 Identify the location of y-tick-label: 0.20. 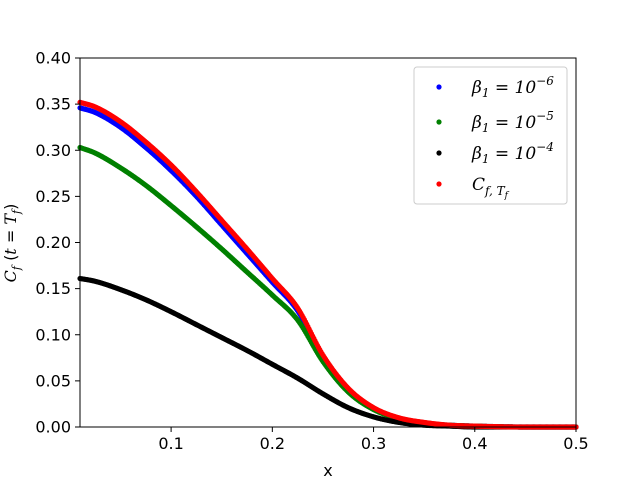
(53, 242).